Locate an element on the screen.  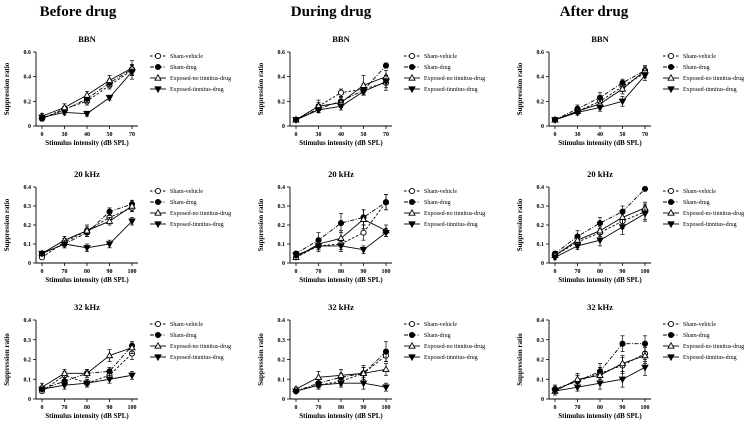
column-title-before-drug: Before drug is located at coordinates (78, 12).